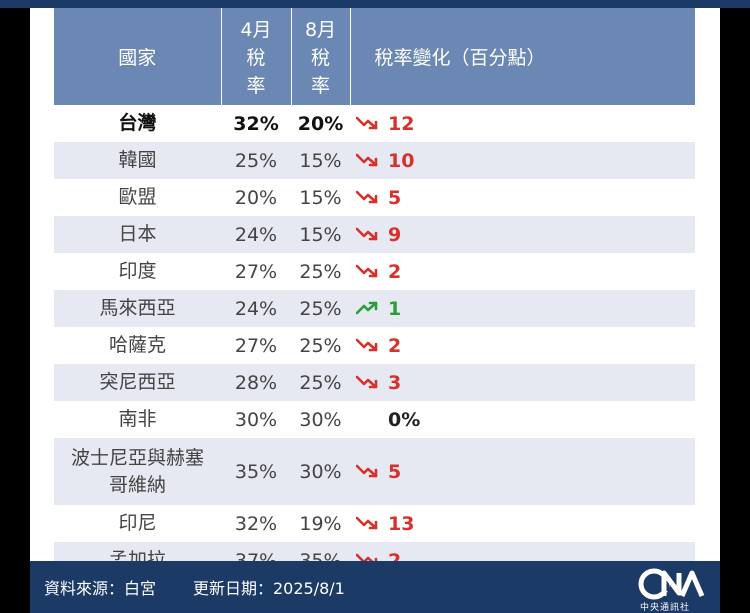  What do you see at coordinates (137, 56) in the screenshot?
I see `header-country: 國家` at bounding box center [137, 56].